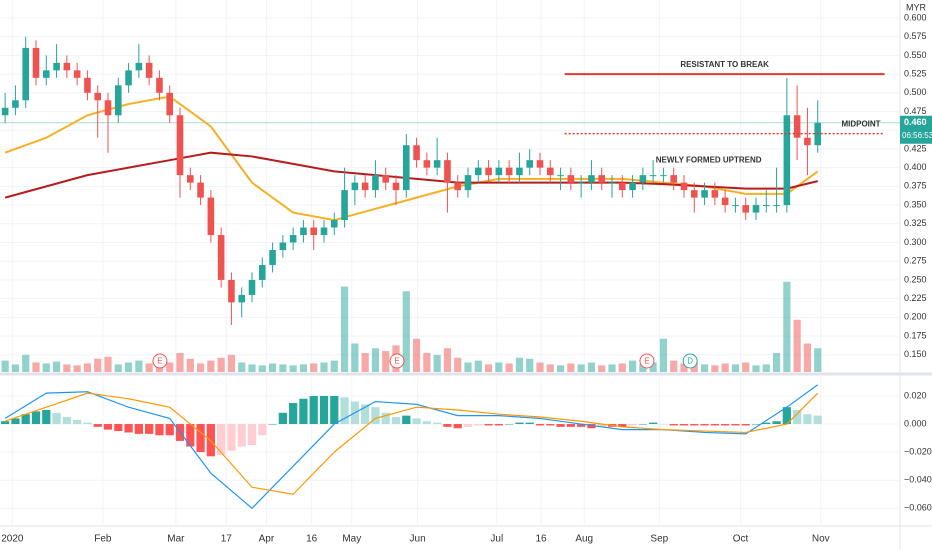 The height and width of the screenshot is (550, 932). I want to click on currency-label: MYR, so click(916, 7).